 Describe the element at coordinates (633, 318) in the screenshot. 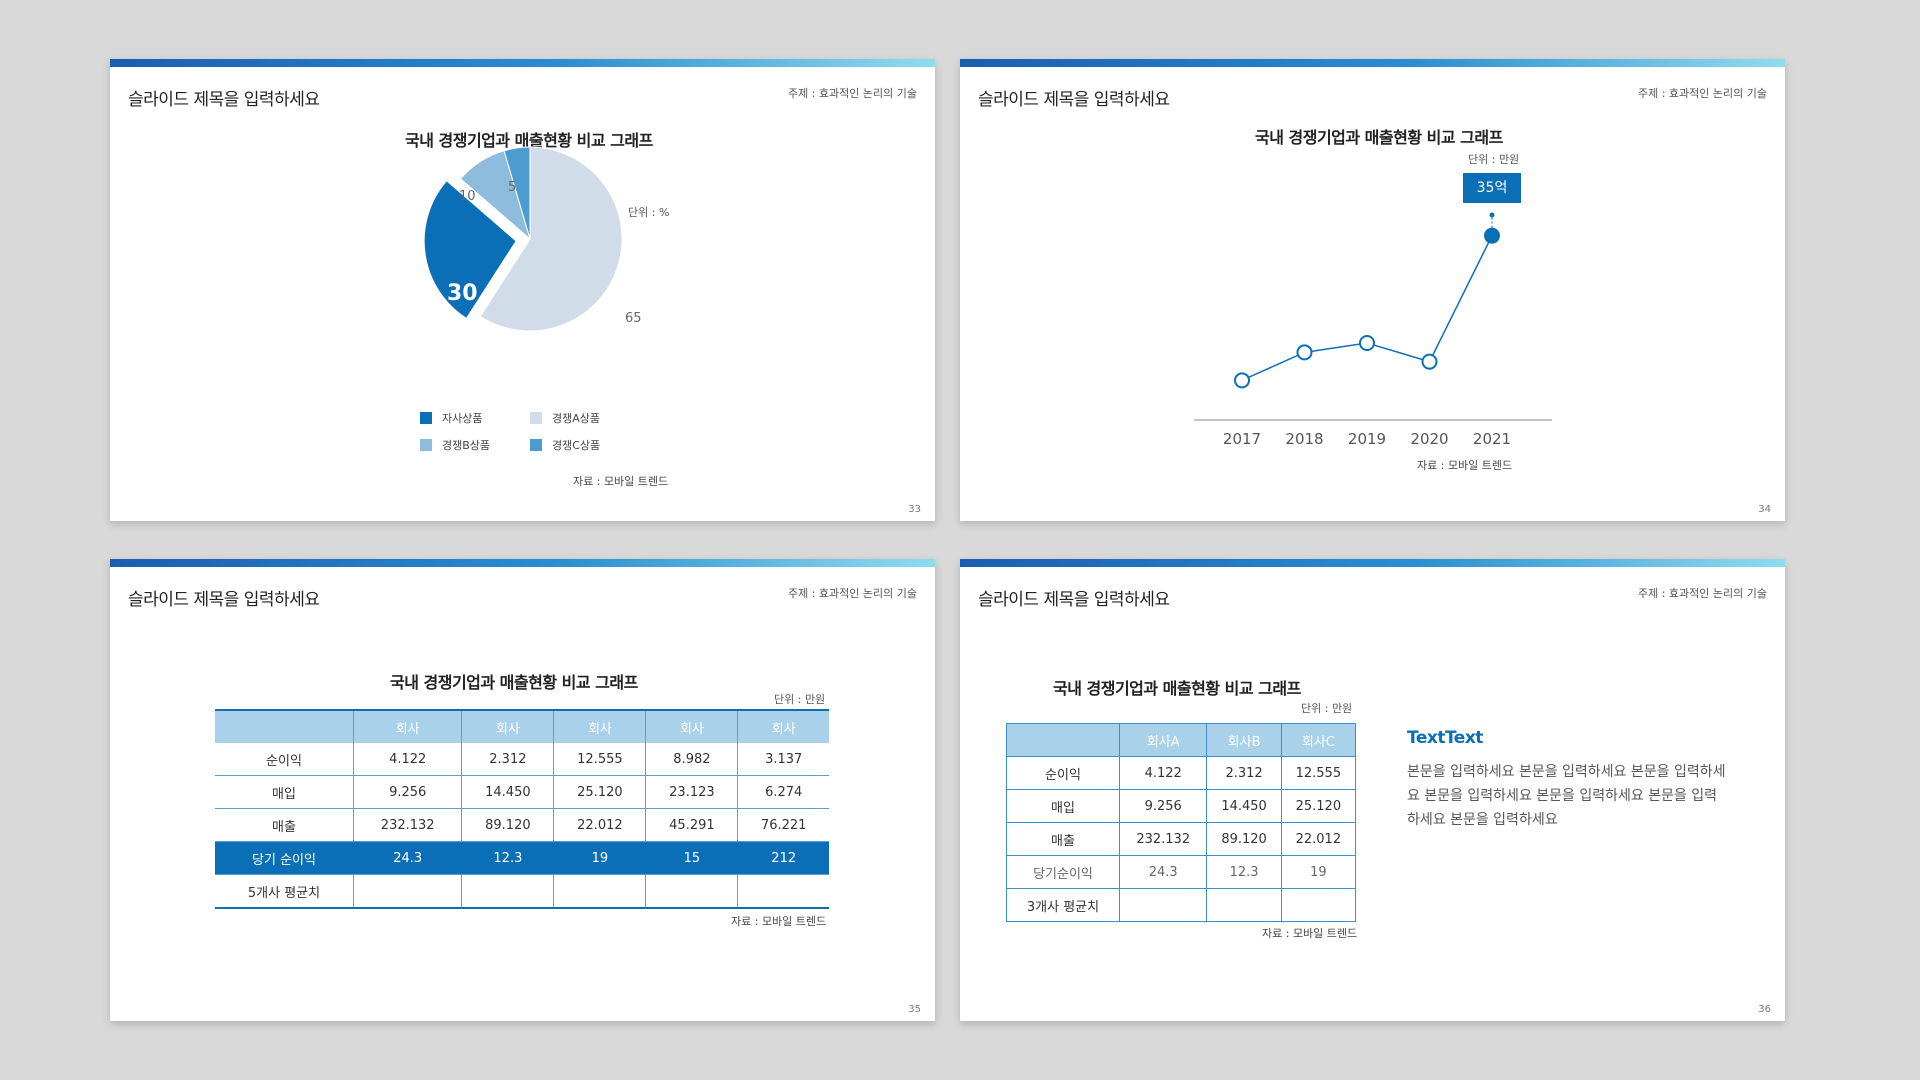

I see `pie-label-d: 65` at that location.